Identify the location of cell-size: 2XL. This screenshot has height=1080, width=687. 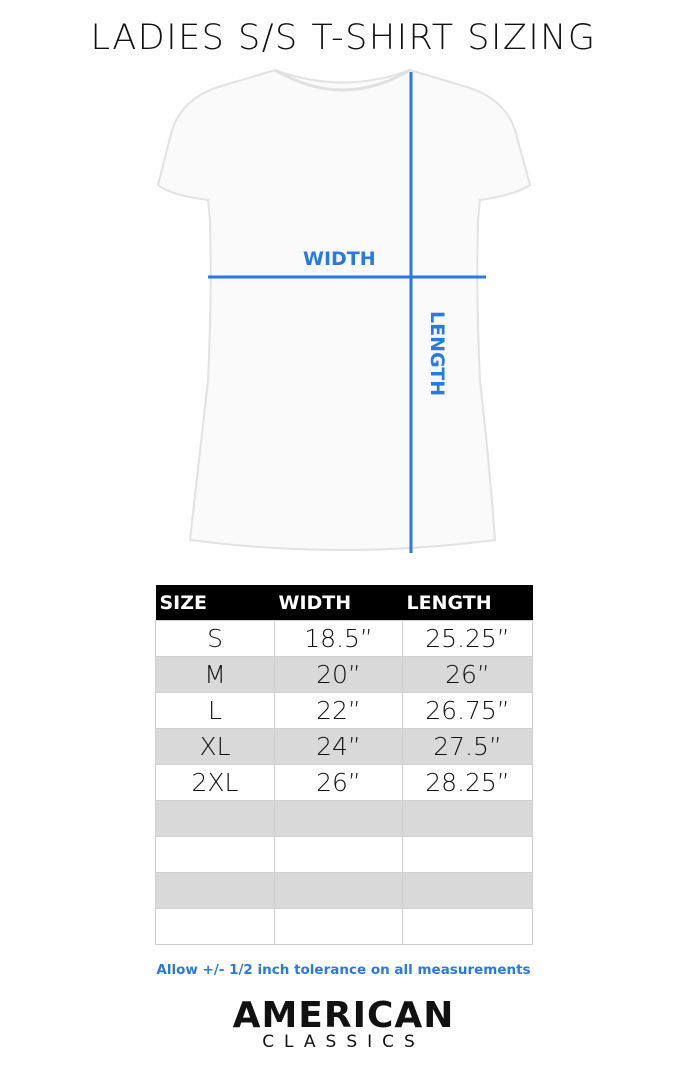
(215, 782).